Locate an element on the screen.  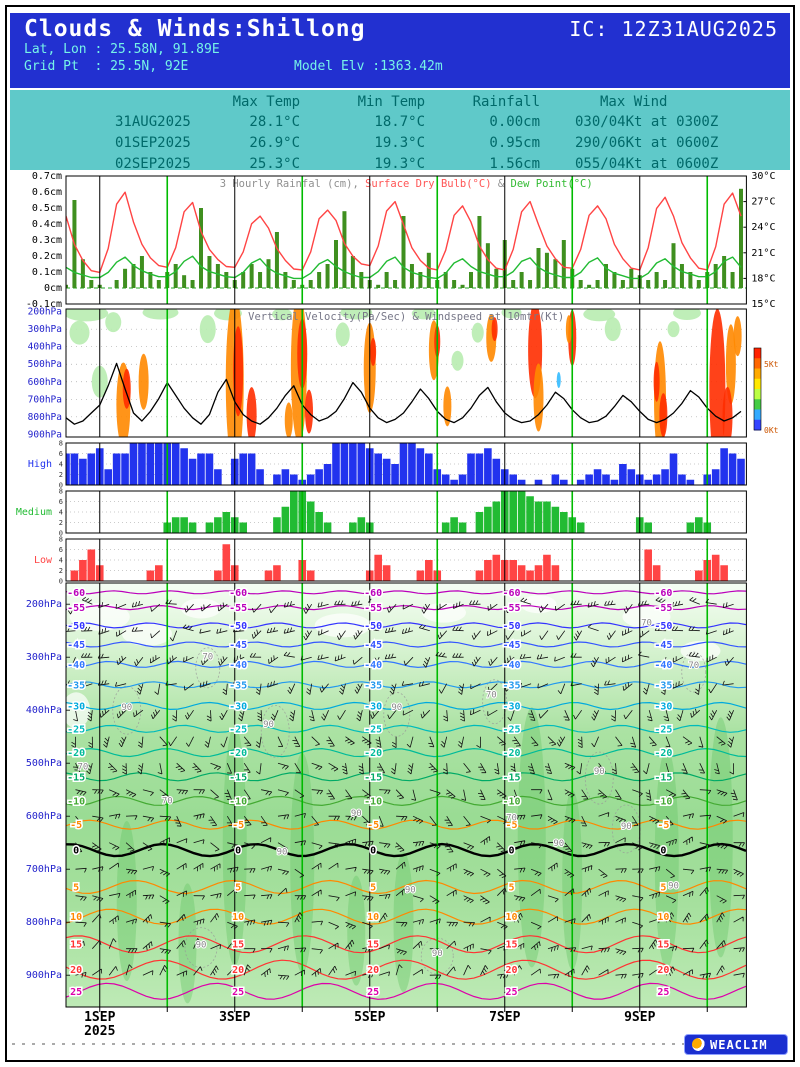
cell-rain: 0.00cm is located at coordinates (514, 122).